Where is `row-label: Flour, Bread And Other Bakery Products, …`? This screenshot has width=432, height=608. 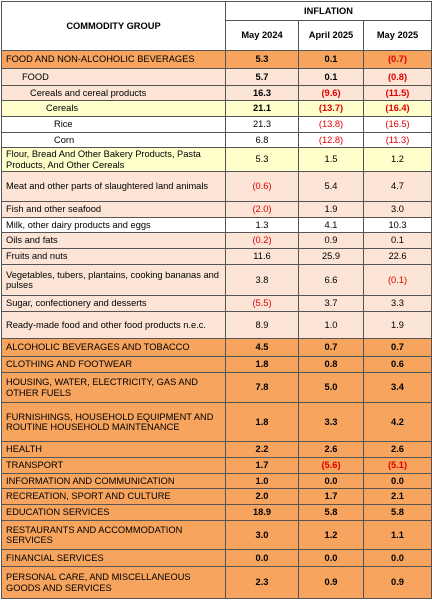 row-label: Flour, Bread And Other Bakery Products, … is located at coordinates (113, 159).